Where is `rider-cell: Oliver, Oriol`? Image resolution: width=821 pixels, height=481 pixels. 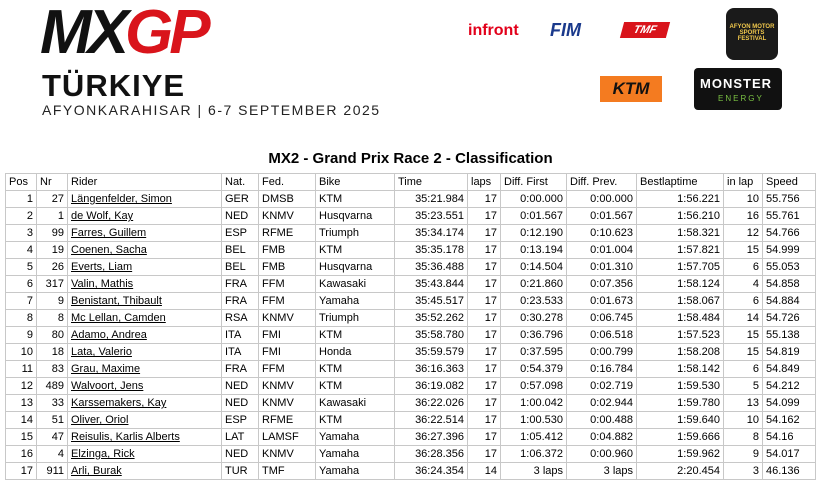 rider-cell: Oliver, Oriol is located at coordinates (144, 420).